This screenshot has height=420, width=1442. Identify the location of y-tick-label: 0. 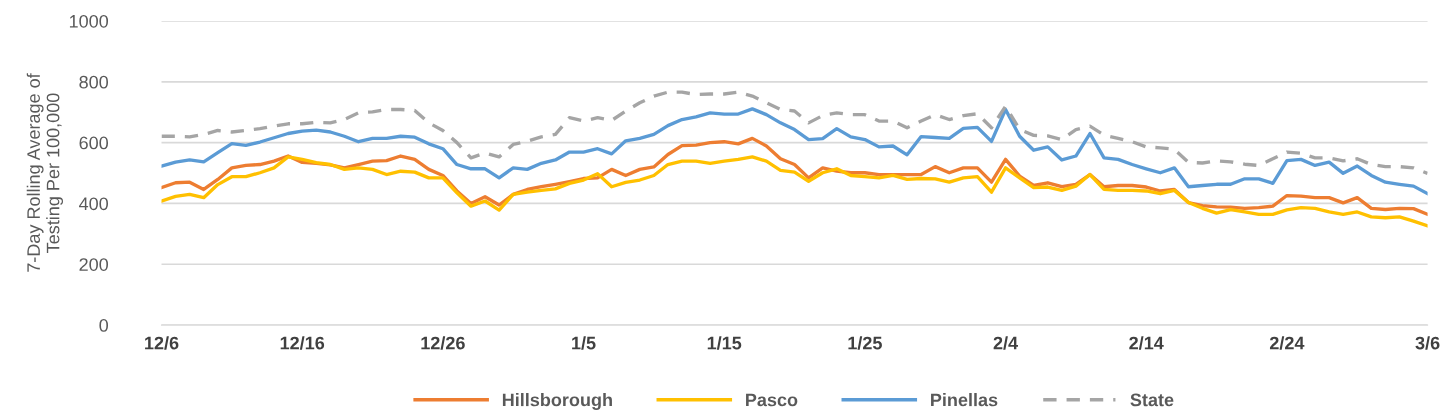
(104, 325).